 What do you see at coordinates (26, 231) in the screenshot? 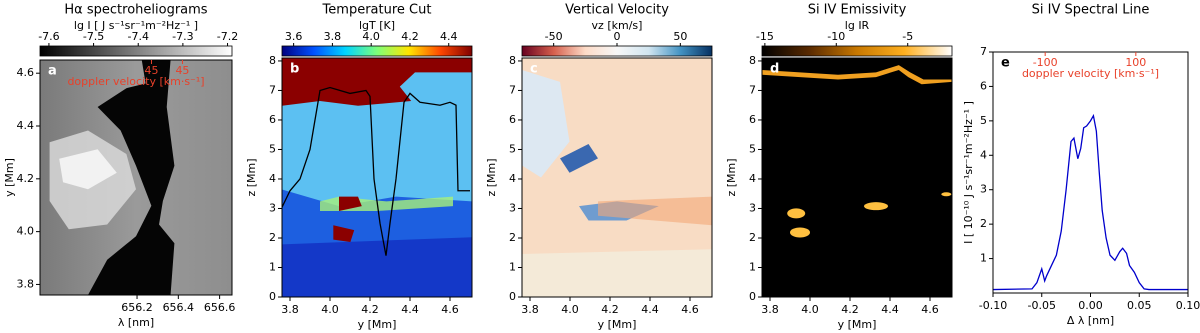
I see `y-tick-label: 4.0` at bounding box center [26, 231].